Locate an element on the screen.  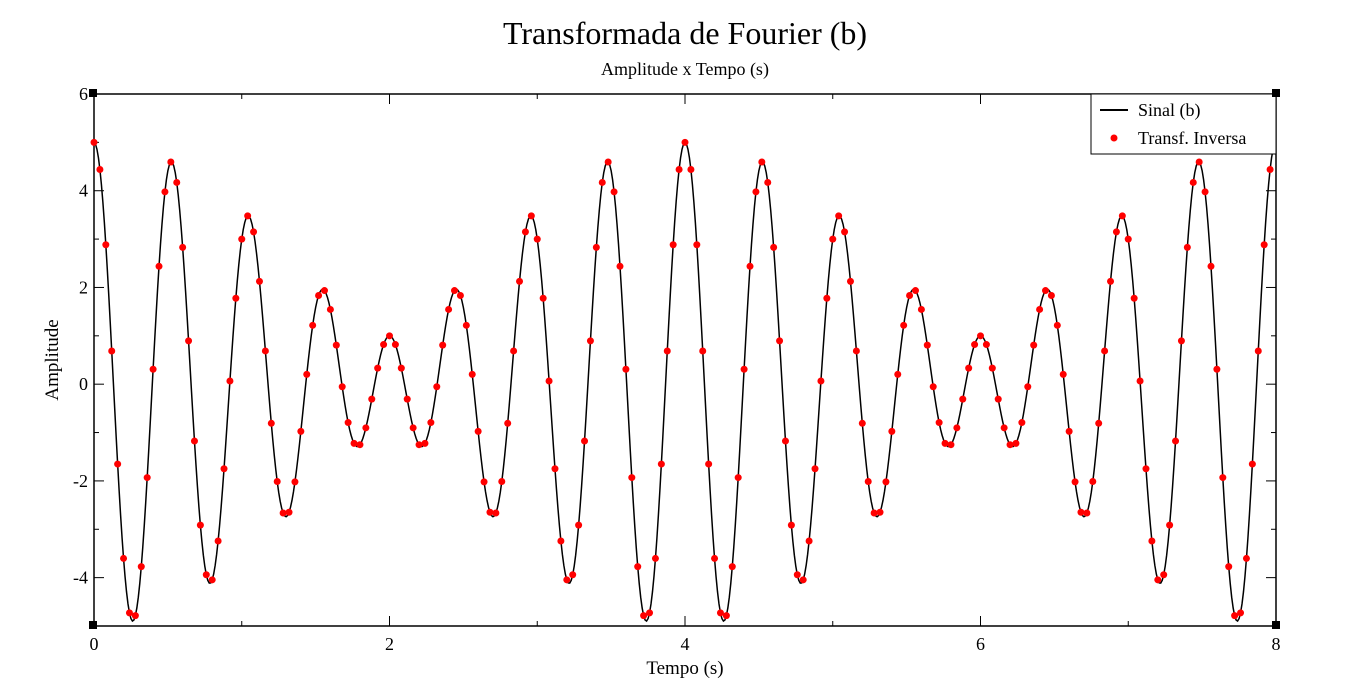
y-tick-label: 6 is located at coordinates (83, 94).